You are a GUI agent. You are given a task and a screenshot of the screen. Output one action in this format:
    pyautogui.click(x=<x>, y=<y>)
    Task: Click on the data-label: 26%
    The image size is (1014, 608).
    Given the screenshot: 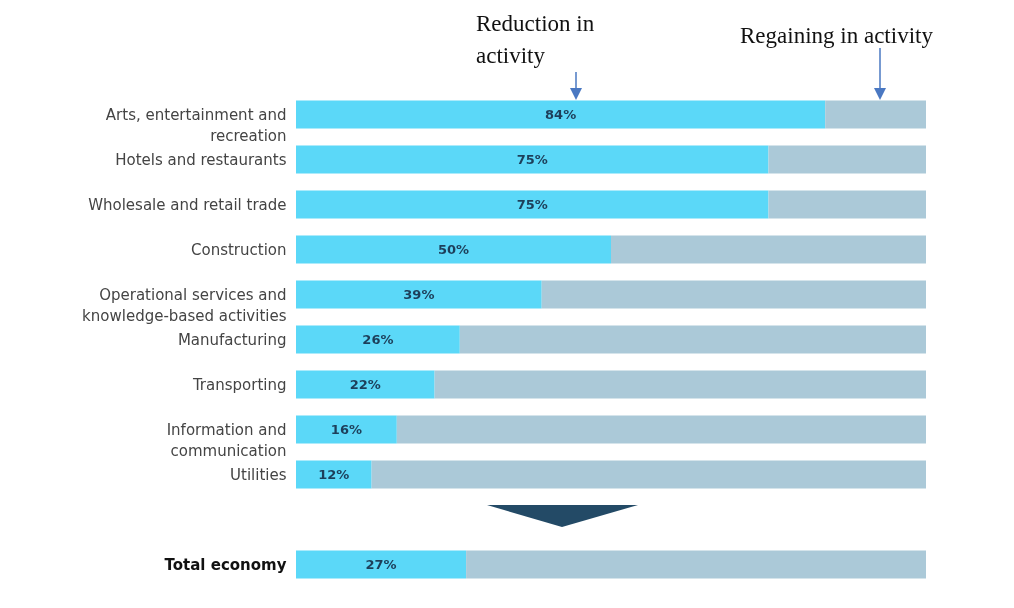 What is the action you would take?
    pyautogui.click(x=378, y=339)
    